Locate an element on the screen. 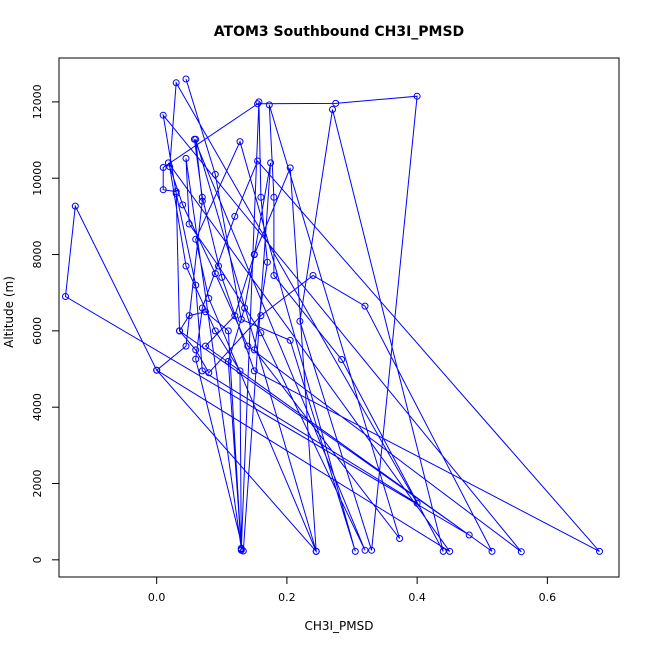 The image size is (650, 650). x-tick-label: 0.4 is located at coordinates (417, 597).